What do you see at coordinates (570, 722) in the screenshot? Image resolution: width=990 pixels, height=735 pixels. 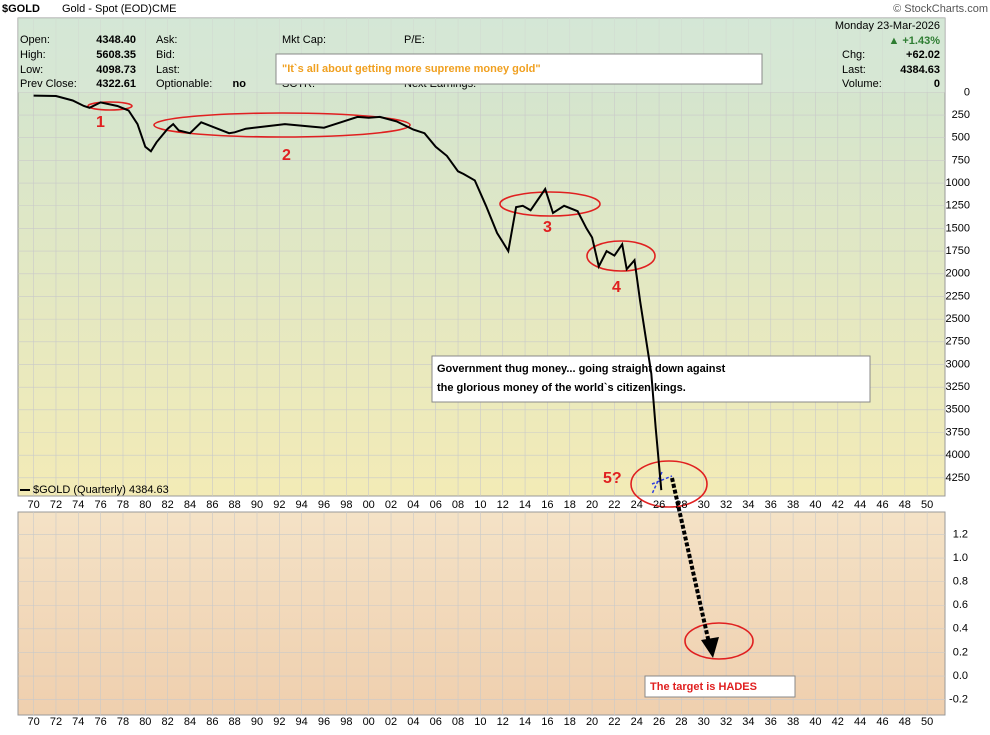 I see `x-tick-label: 18` at bounding box center [570, 722].